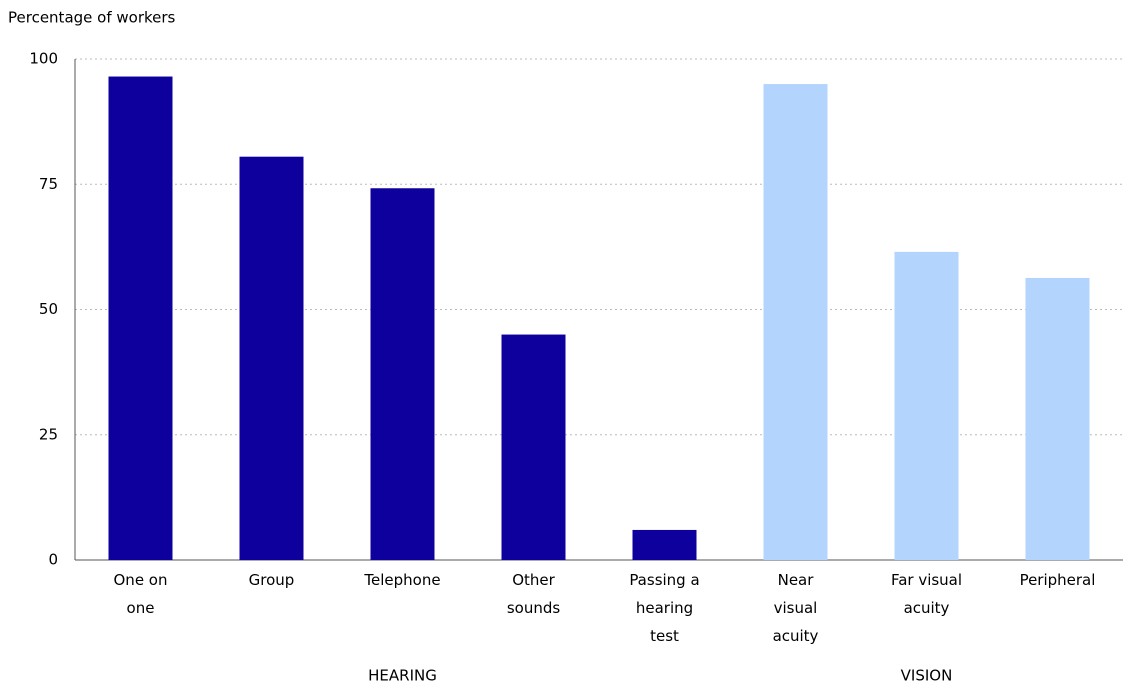 The image size is (1123, 691). Describe the element at coordinates (534, 594) in the screenshot. I see `x-tick-label: Other sounds` at that location.